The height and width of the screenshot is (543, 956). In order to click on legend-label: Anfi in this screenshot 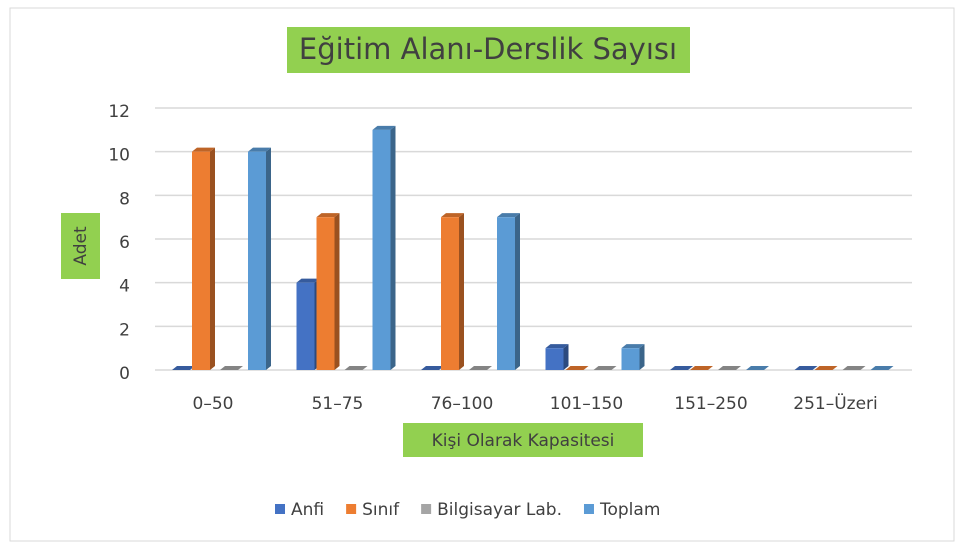, I will do `click(307, 510)`.